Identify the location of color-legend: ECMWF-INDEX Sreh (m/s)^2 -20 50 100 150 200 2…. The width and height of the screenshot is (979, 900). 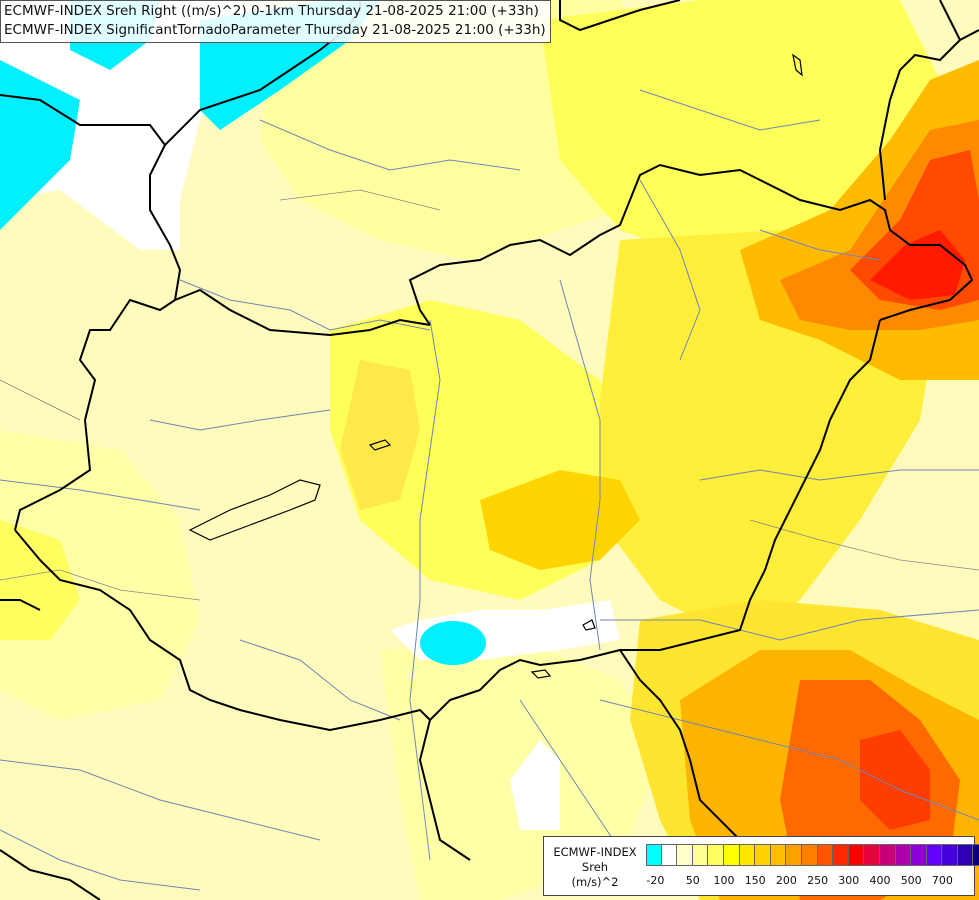
(761, 866).